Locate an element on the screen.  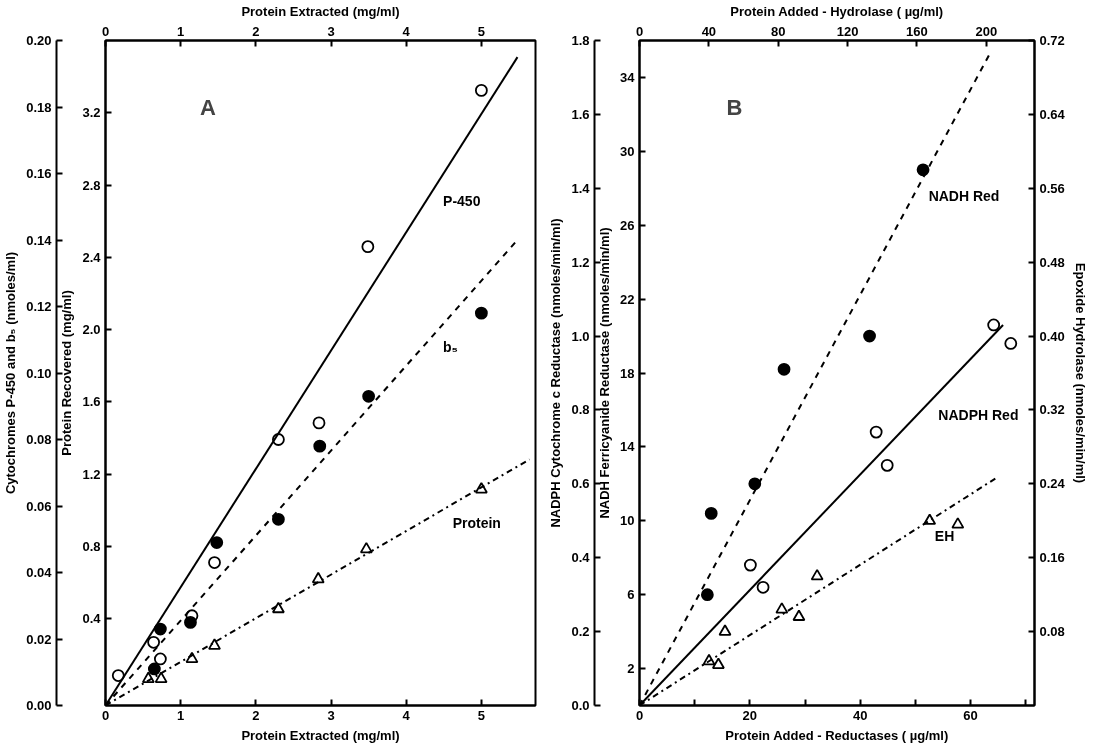
y3-tick-label: 0.72 is located at coordinates (1052, 40).